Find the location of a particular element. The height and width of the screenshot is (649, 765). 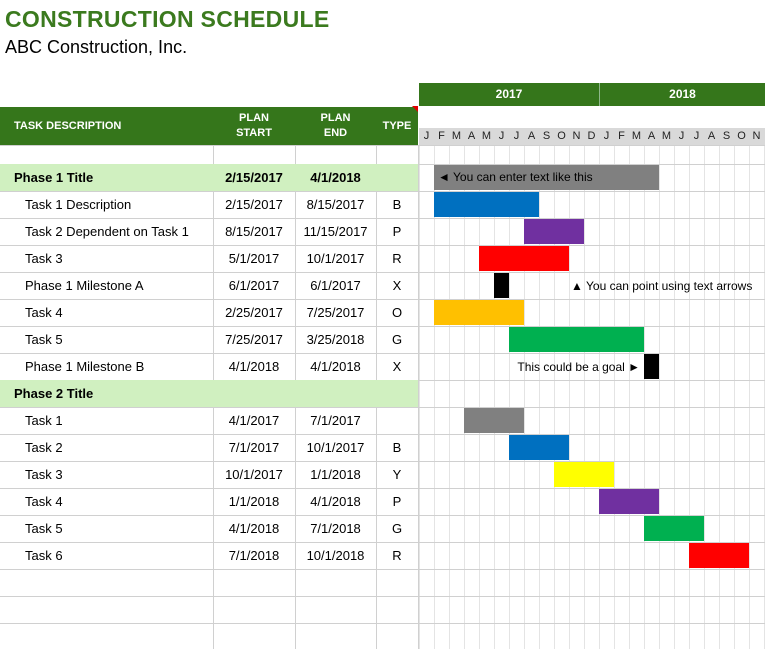

type-cell: Y is located at coordinates (397, 474).